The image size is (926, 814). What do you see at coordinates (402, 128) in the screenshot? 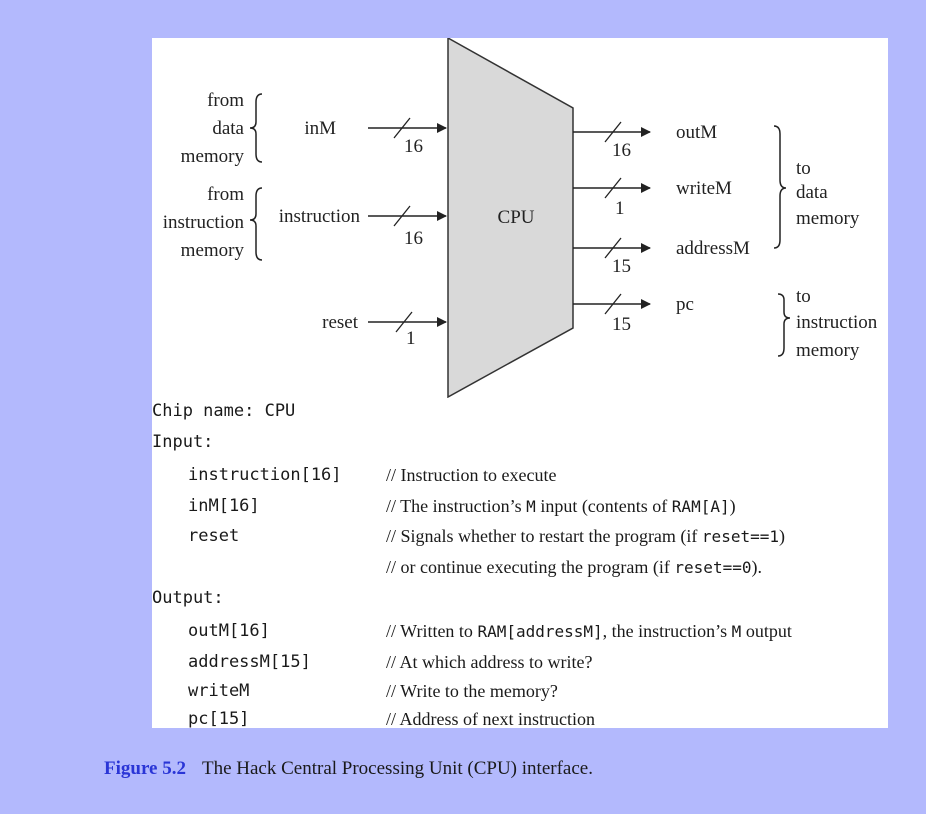
I see `bus-slash-inM` at bounding box center [402, 128].